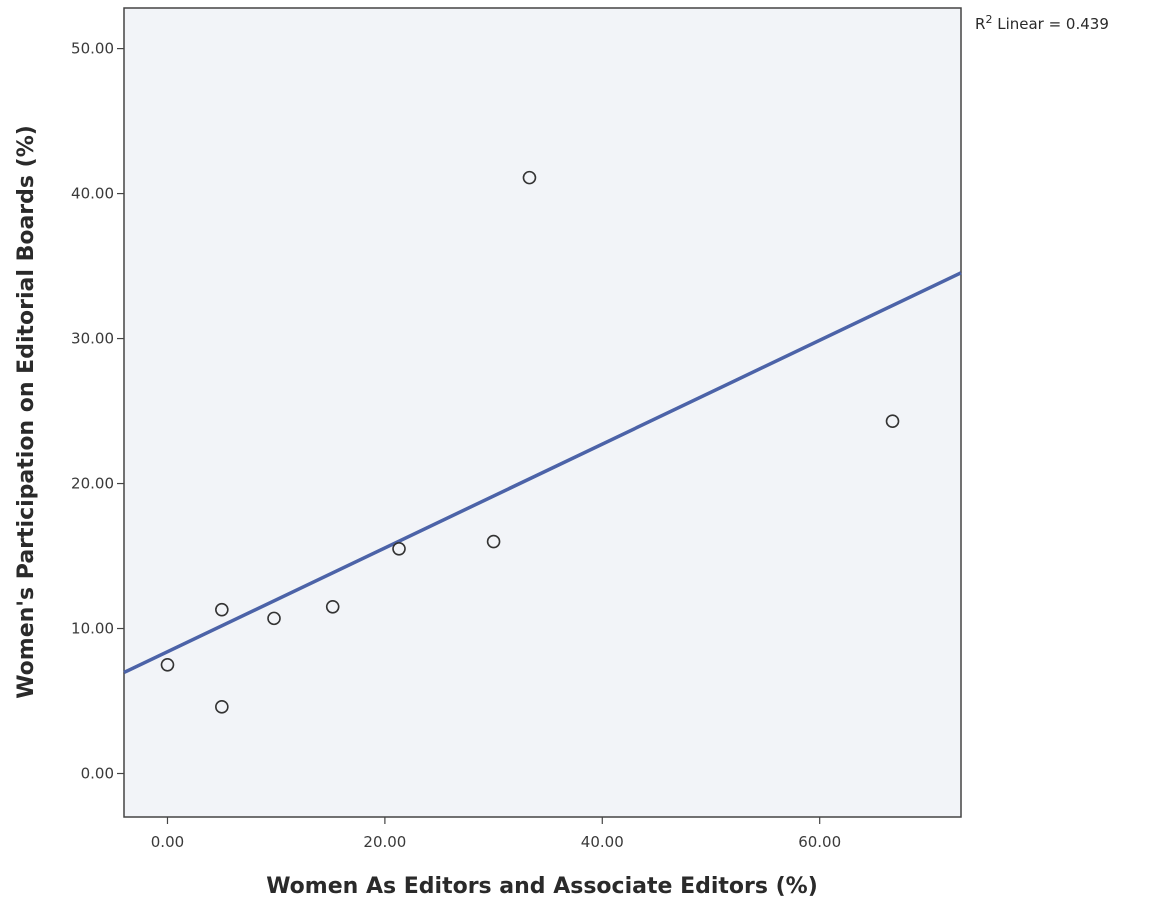 The image size is (1150, 899). I want to click on y-tick-label: 20.00, so click(92, 484).